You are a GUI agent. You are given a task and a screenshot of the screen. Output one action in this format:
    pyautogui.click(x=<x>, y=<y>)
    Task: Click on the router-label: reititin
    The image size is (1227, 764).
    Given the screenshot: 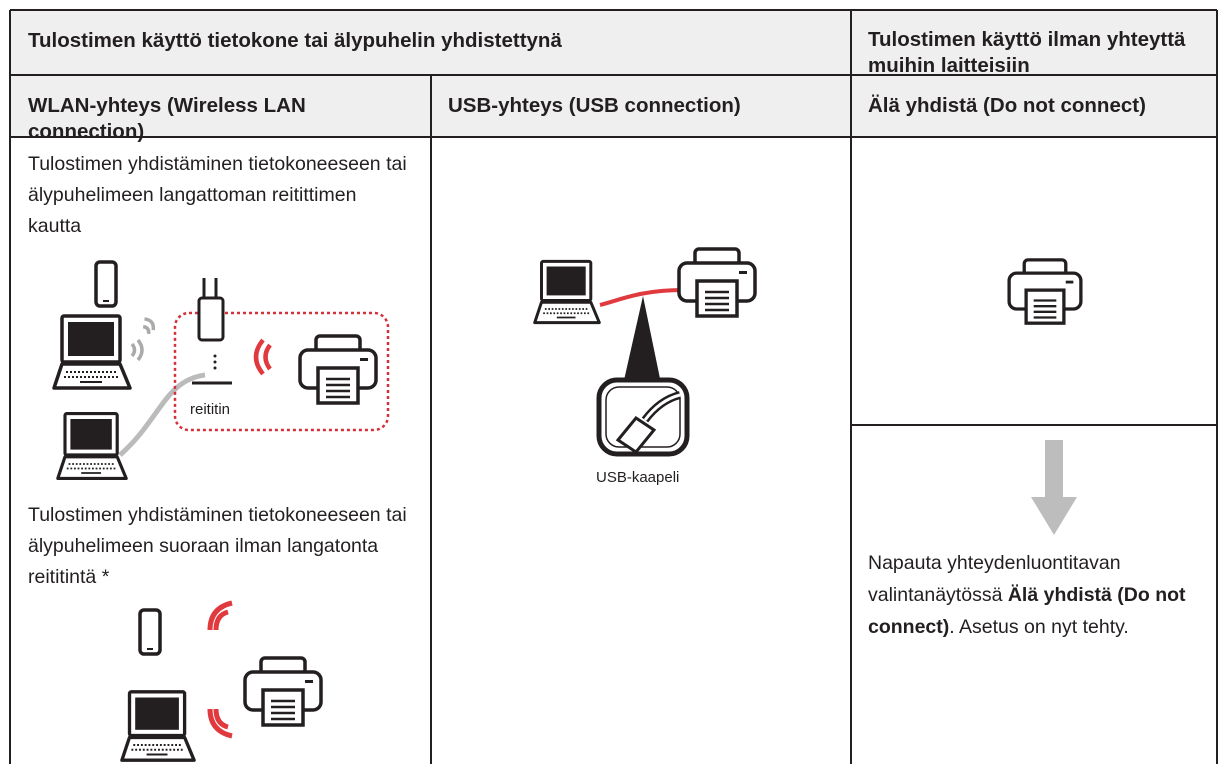 What is the action you would take?
    pyautogui.click(x=210, y=409)
    